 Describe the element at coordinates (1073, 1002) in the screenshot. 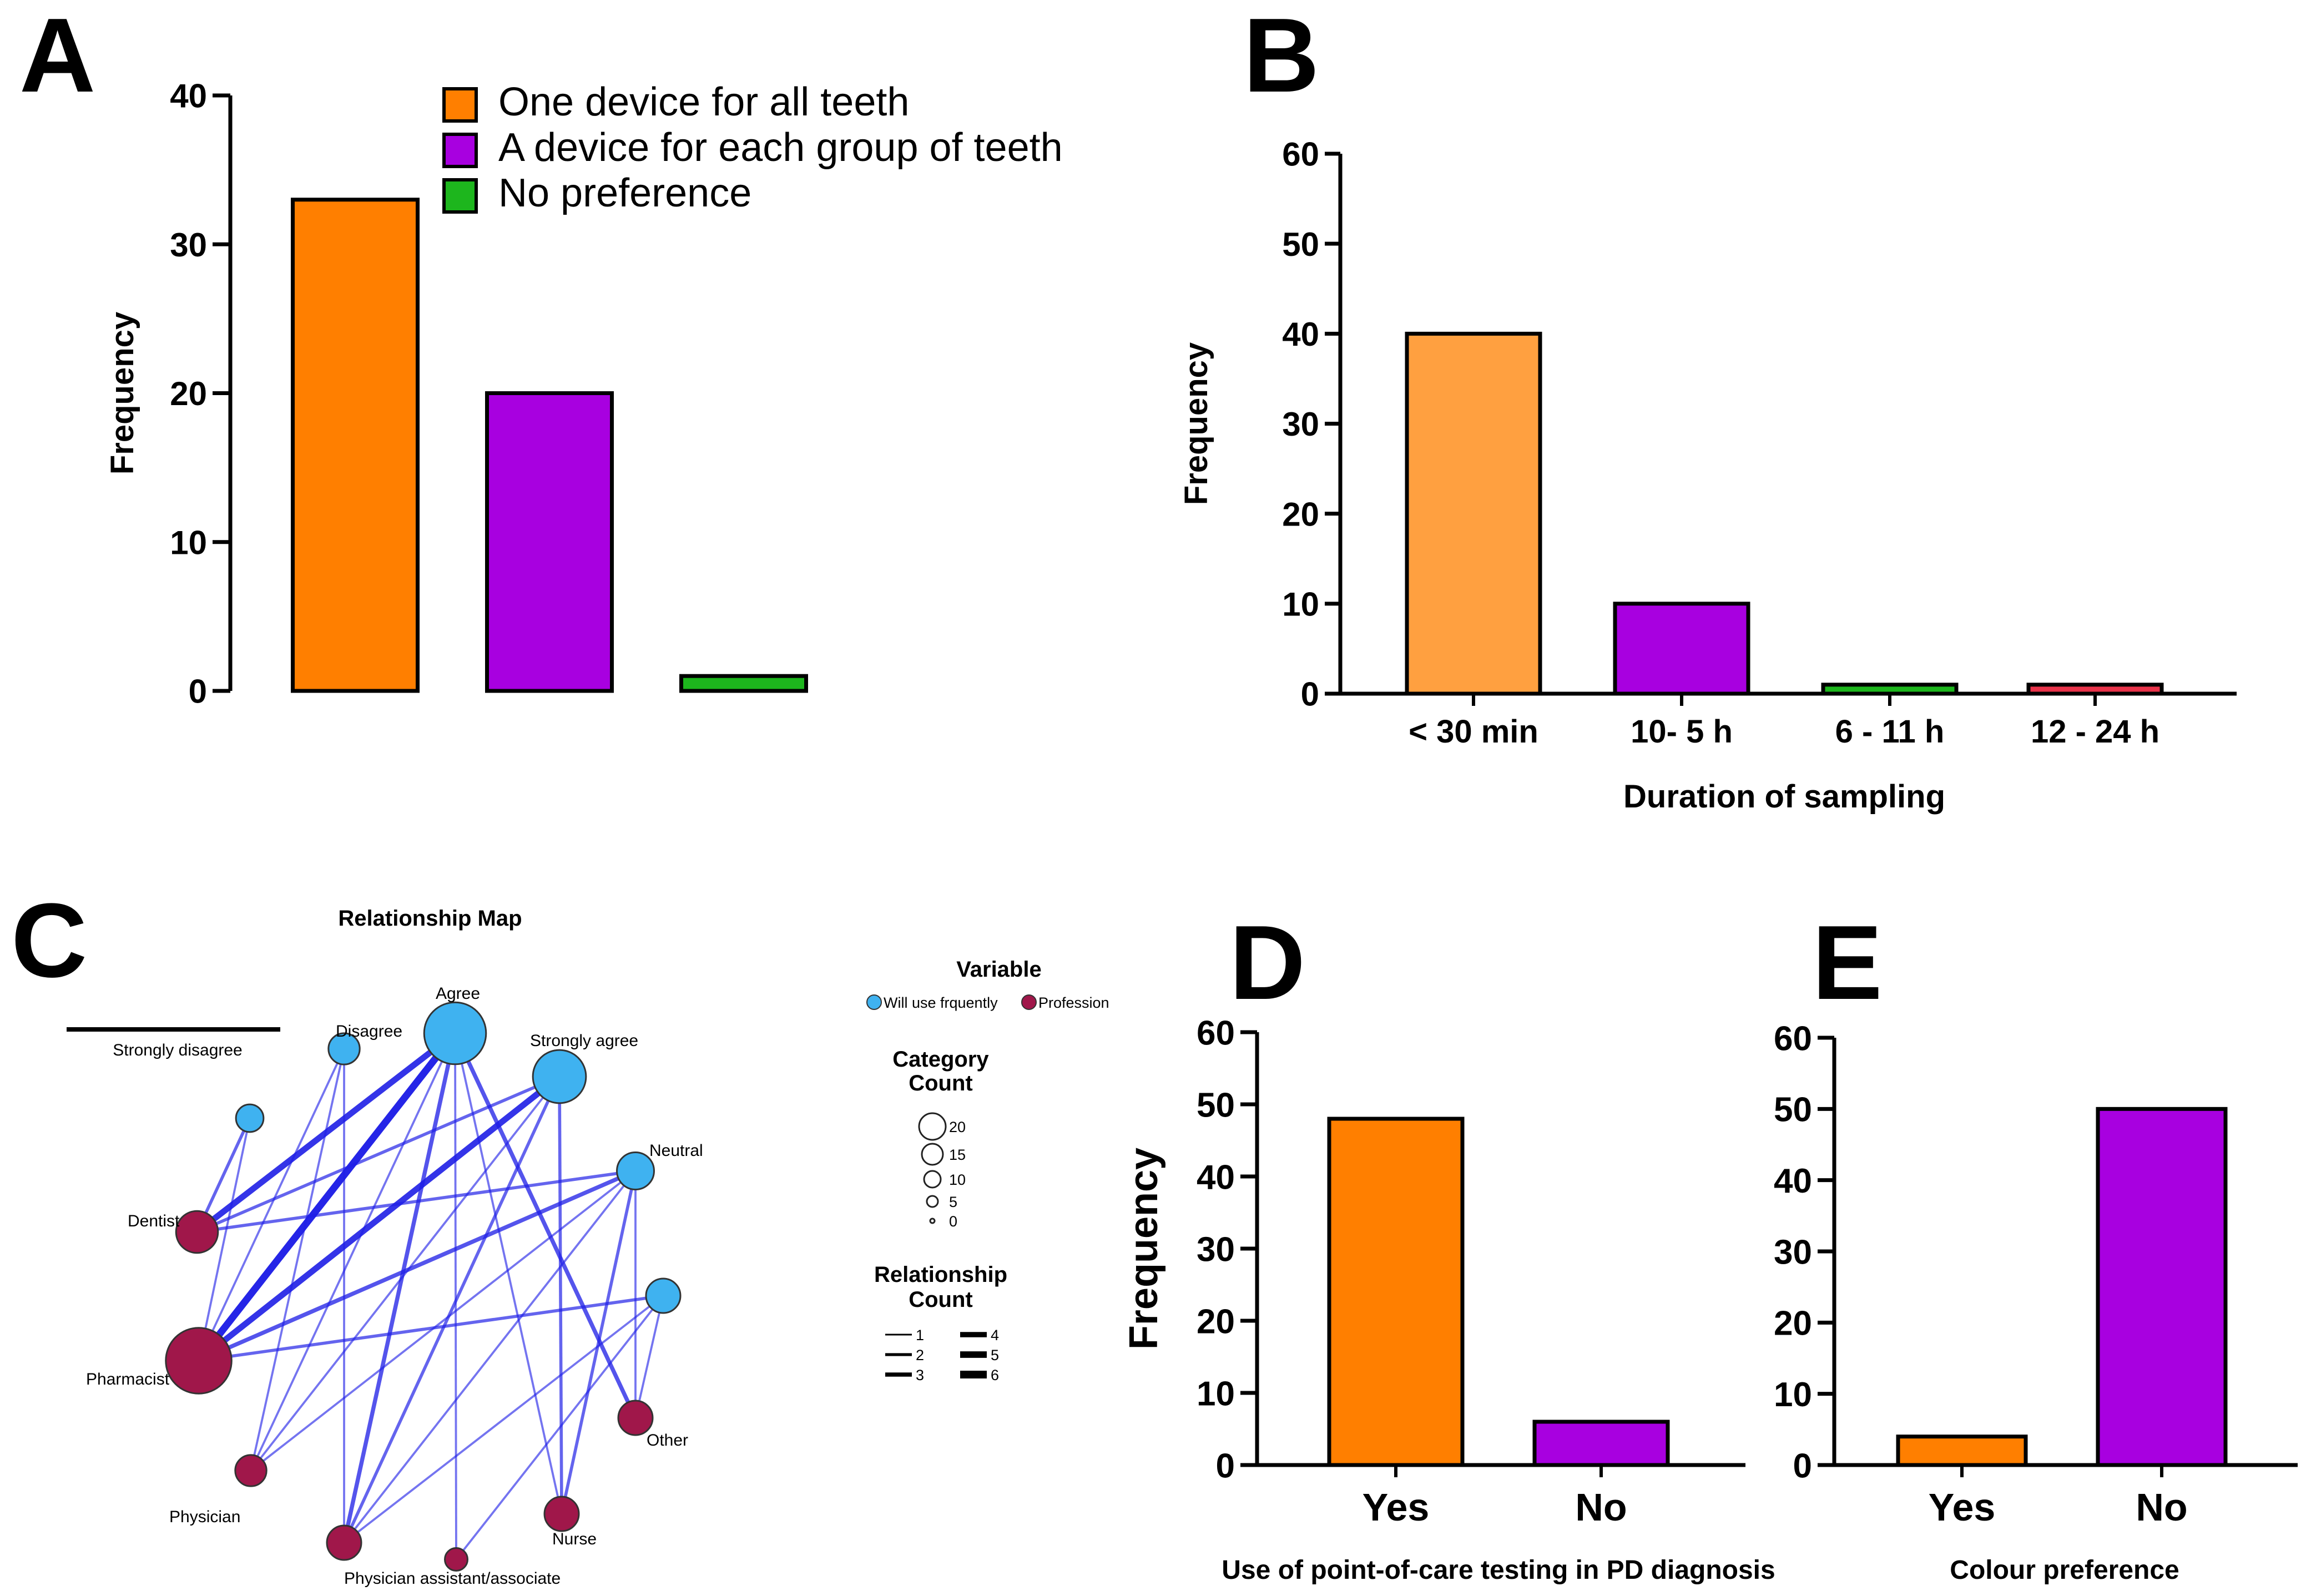

I see `legend-profession-label: Profession` at that location.